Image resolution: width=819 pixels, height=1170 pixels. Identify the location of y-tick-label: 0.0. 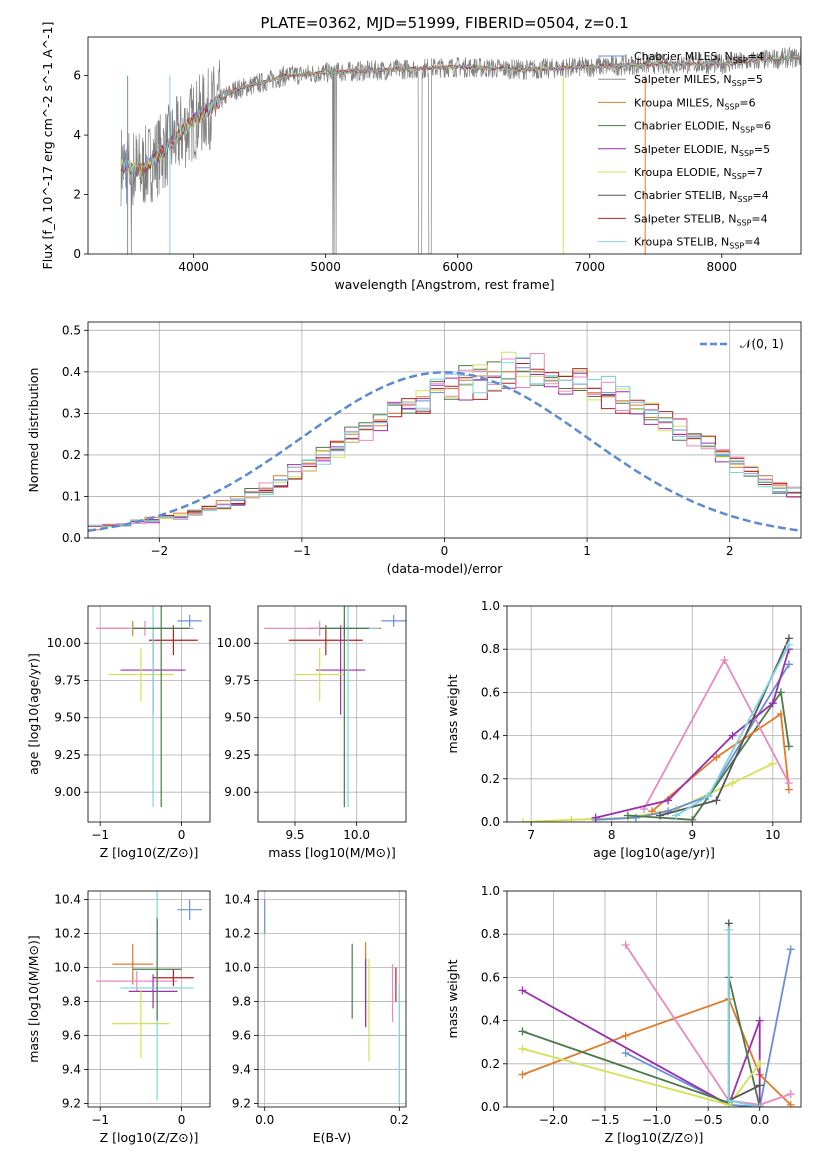
(490, 822).